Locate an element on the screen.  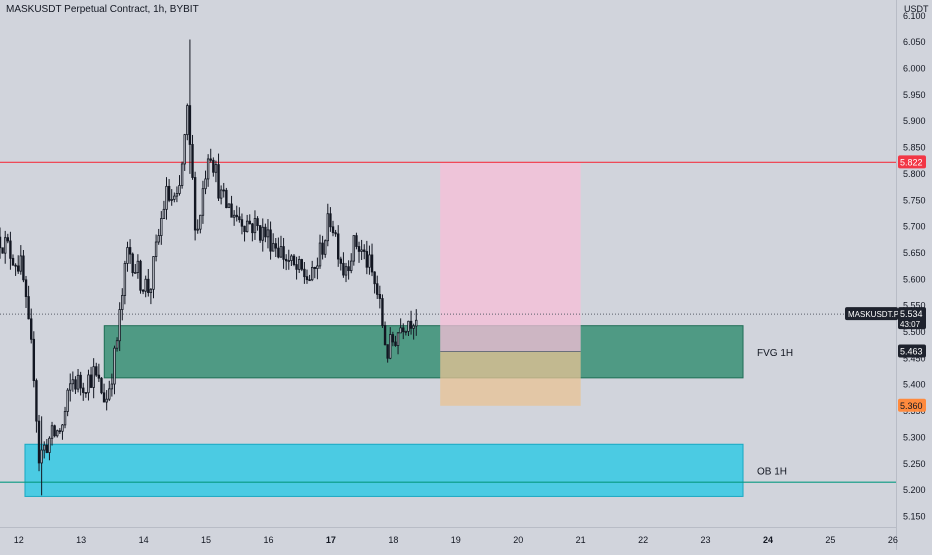
ob-1h-label: OB 1H is located at coordinates (772, 471).